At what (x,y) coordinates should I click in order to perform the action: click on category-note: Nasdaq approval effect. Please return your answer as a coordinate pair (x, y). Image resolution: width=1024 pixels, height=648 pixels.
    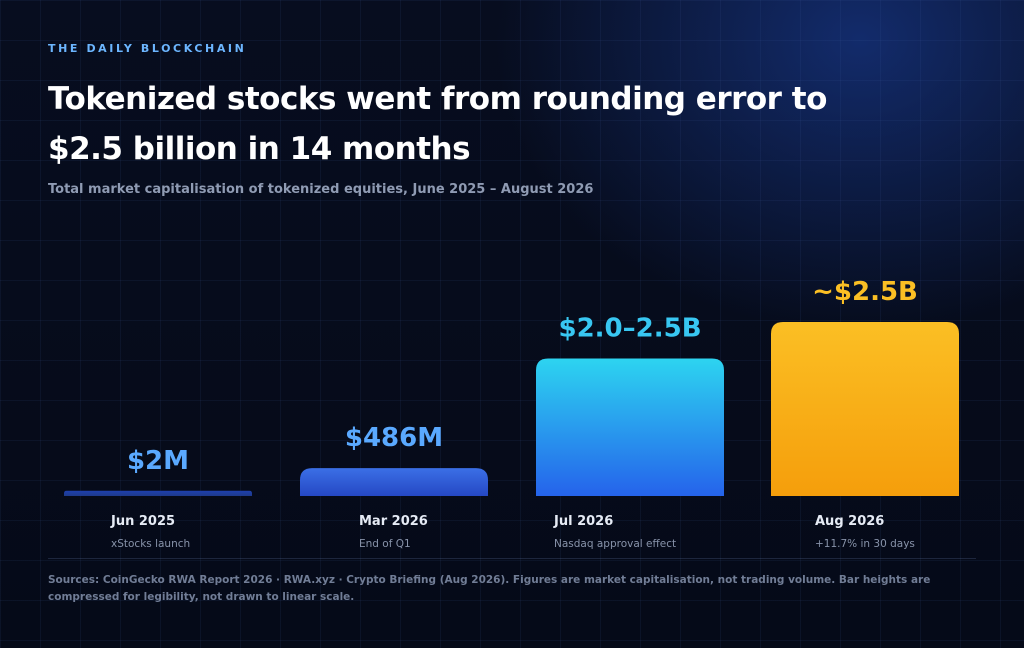
    Looking at the image, I should click on (615, 544).